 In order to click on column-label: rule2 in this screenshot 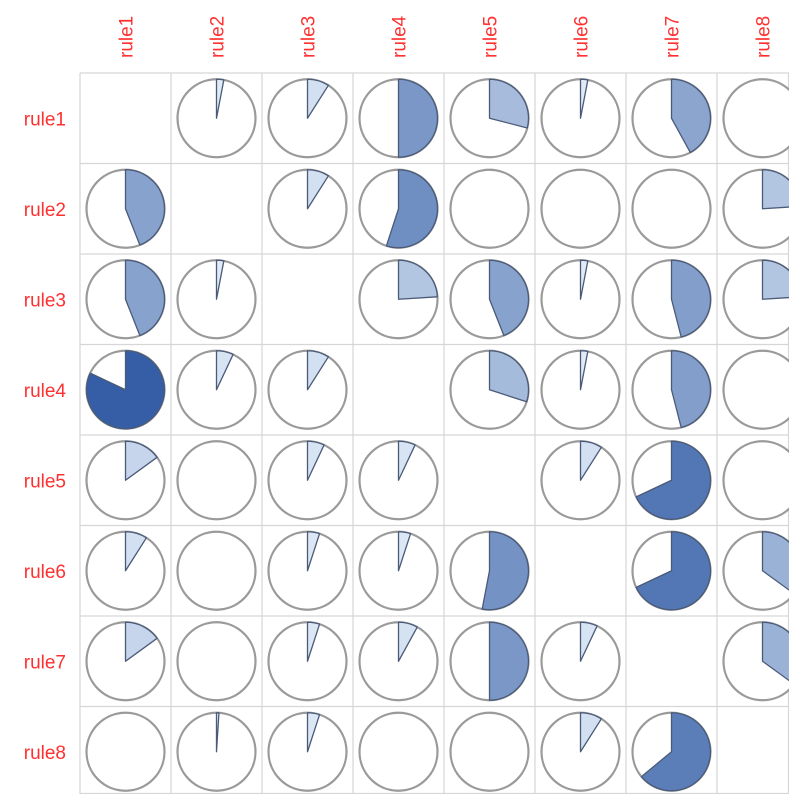, I will do `click(218, 37)`.